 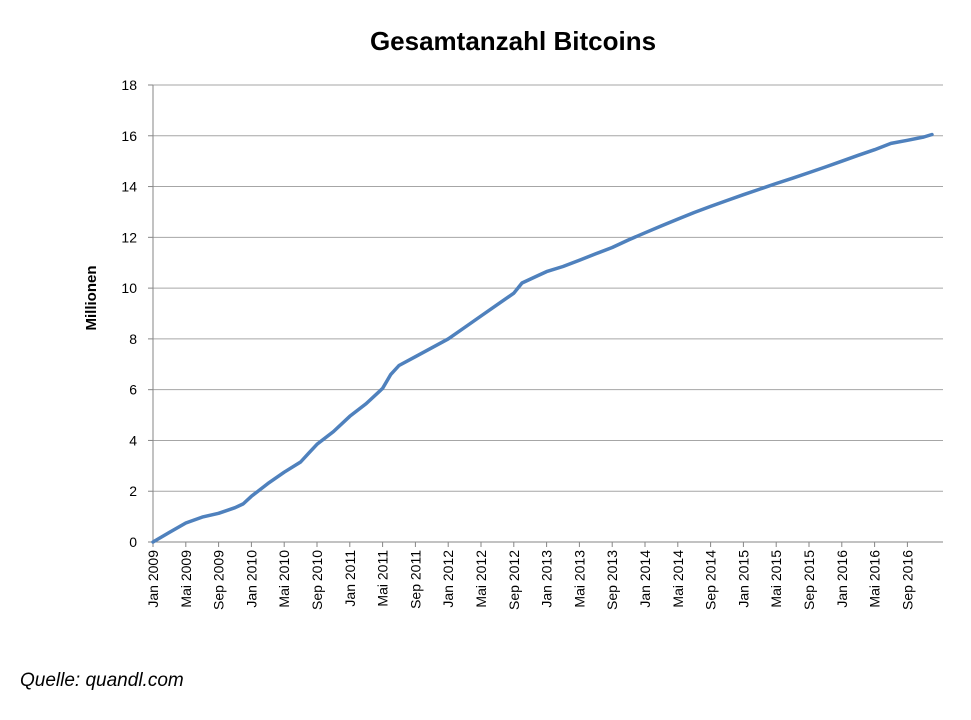 What do you see at coordinates (907, 580) in the screenshot?
I see `x-tick-label: Sep 2016` at bounding box center [907, 580].